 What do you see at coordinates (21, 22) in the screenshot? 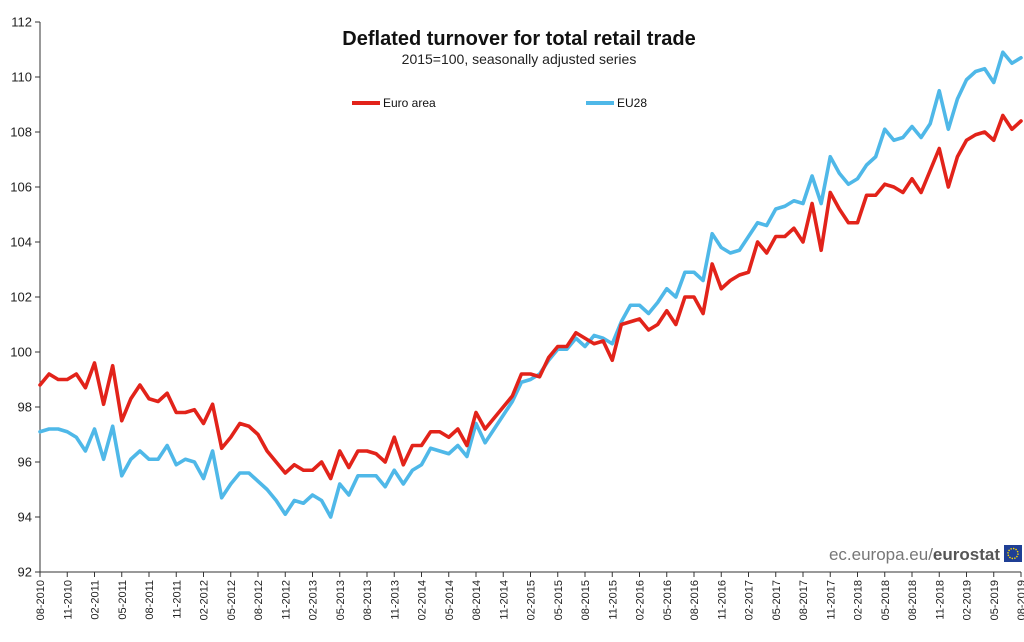
I see `y-tick-label: 112` at bounding box center [21, 22].